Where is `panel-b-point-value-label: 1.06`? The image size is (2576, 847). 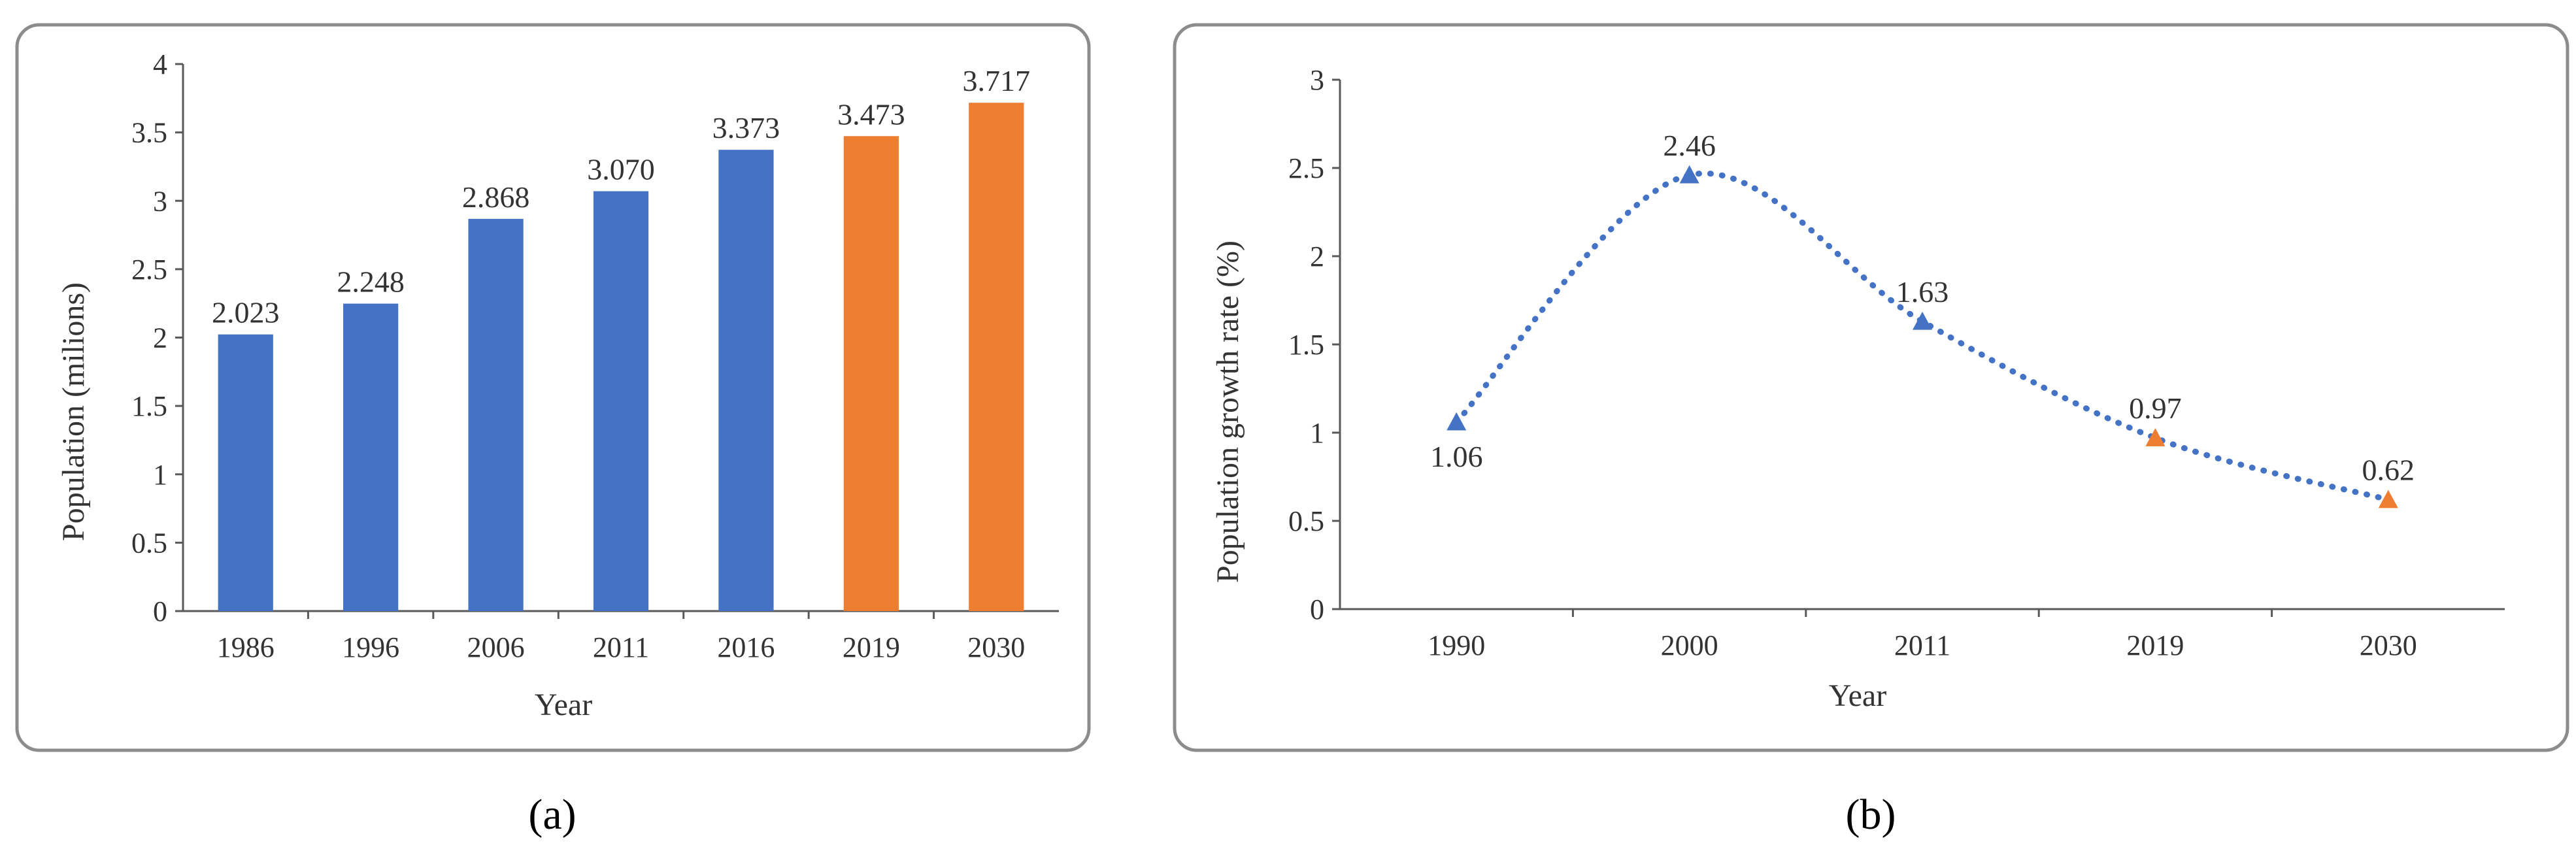
panel-b-point-value-label: 1.06 is located at coordinates (1457, 456).